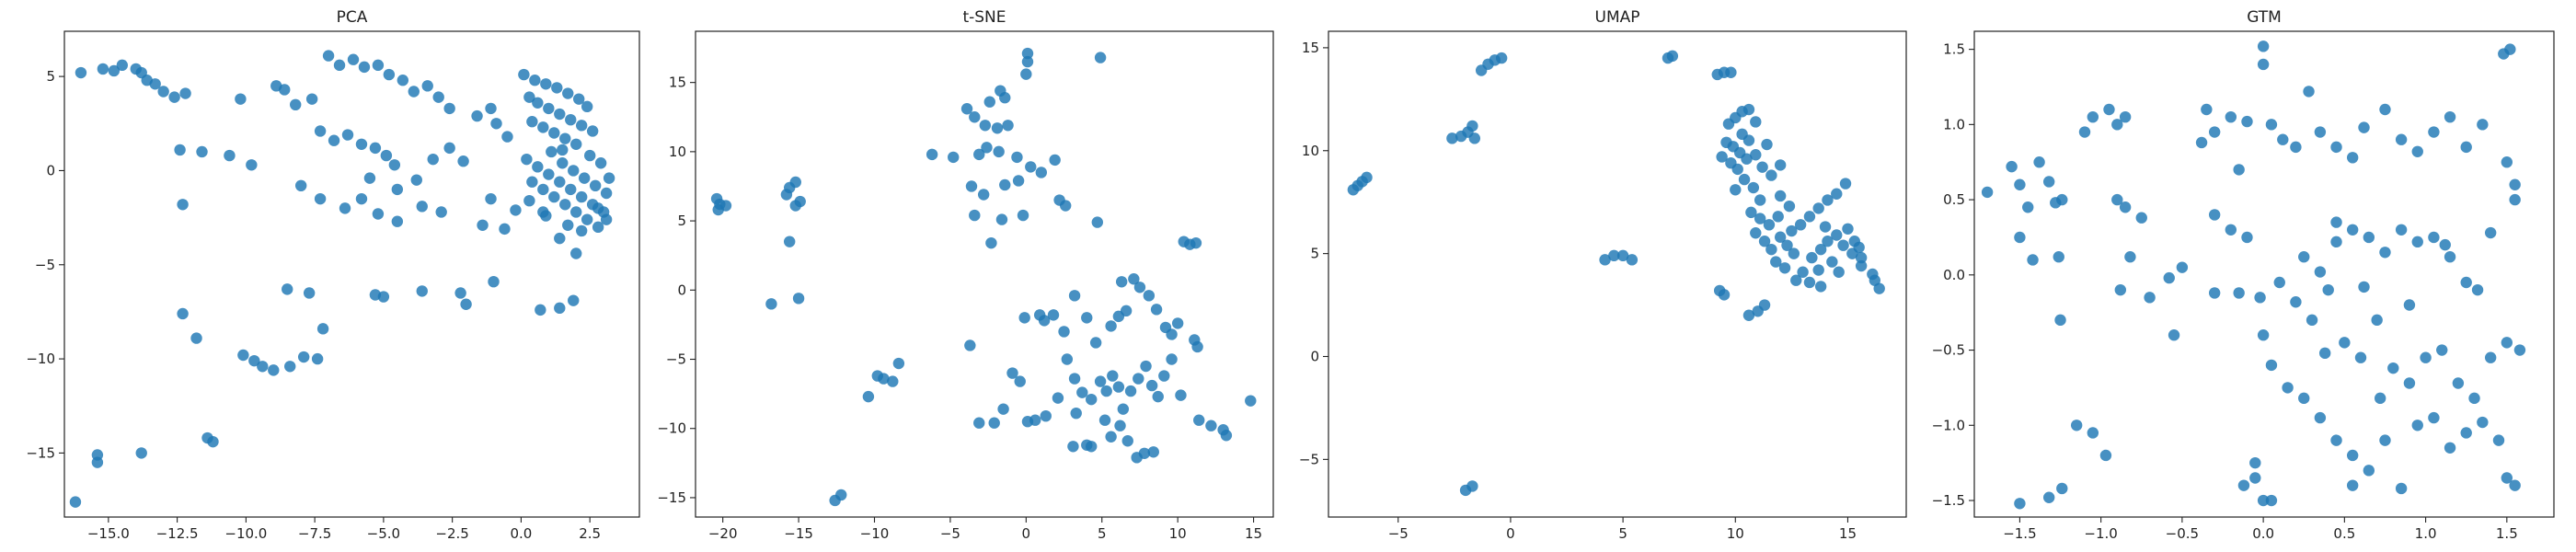  I want to click on y-tick-label: 15, so click(677, 83).